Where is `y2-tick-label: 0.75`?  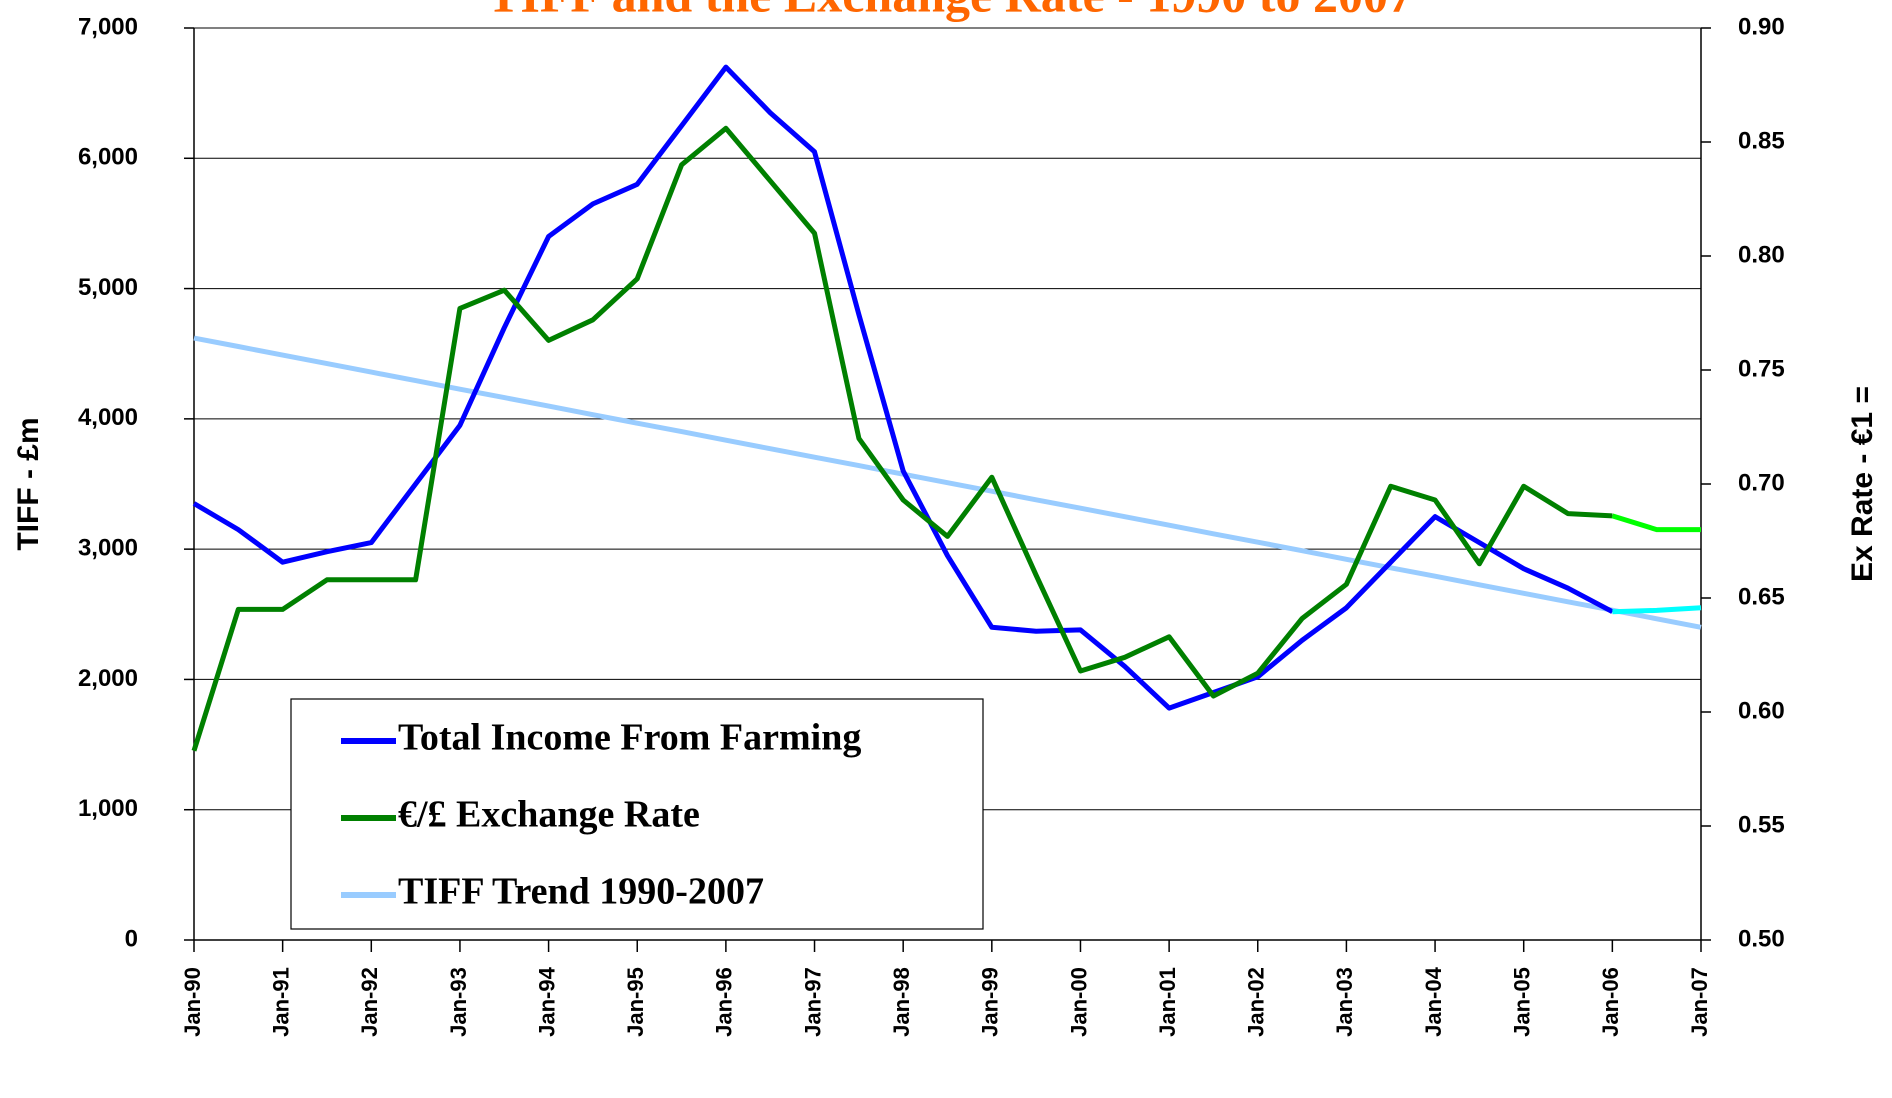
y2-tick-label: 0.75 is located at coordinates (1761, 368).